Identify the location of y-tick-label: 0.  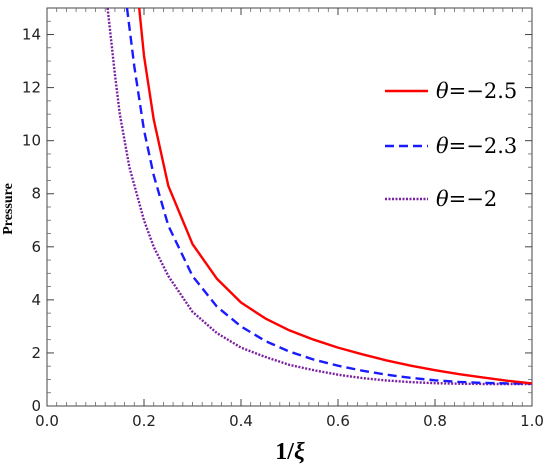
(36, 406).